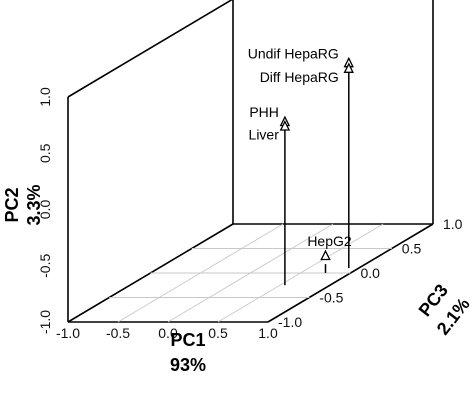  What do you see at coordinates (264, 112) in the screenshot?
I see `point-label: PHH` at bounding box center [264, 112].